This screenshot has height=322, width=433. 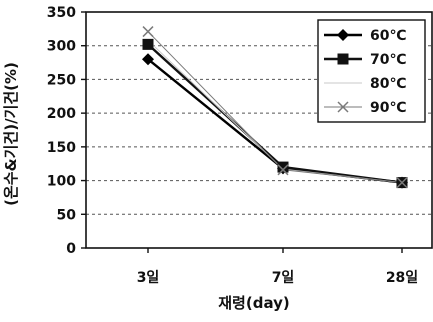 What do you see at coordinates (71, 249) in the screenshot?
I see `y-tick-label-0: 0` at bounding box center [71, 249].